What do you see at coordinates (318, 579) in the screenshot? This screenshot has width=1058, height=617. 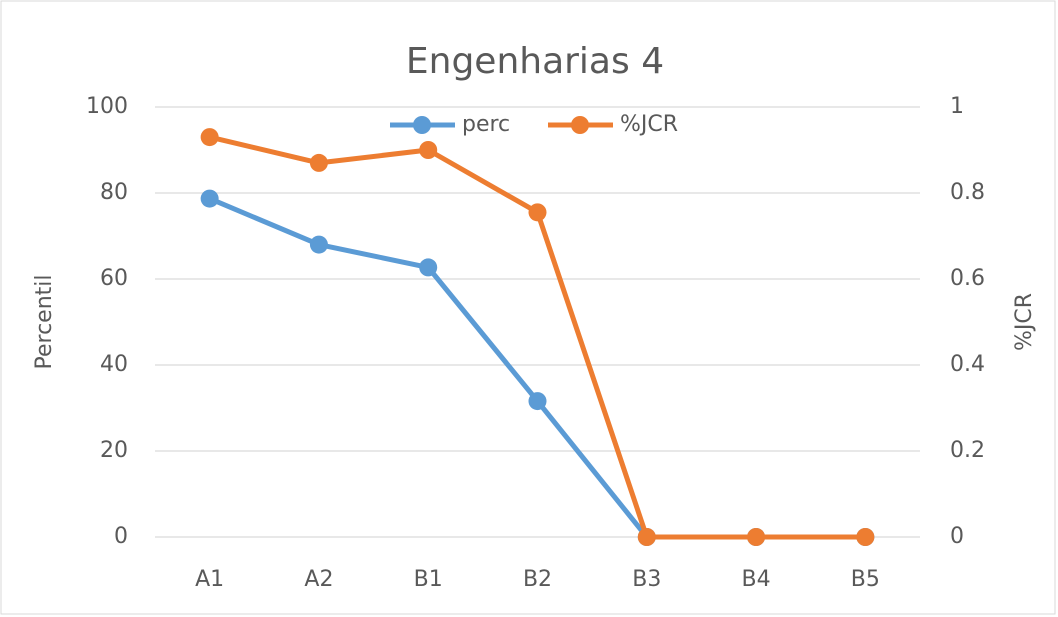 I see `x-tick-label: A2` at bounding box center [318, 579].